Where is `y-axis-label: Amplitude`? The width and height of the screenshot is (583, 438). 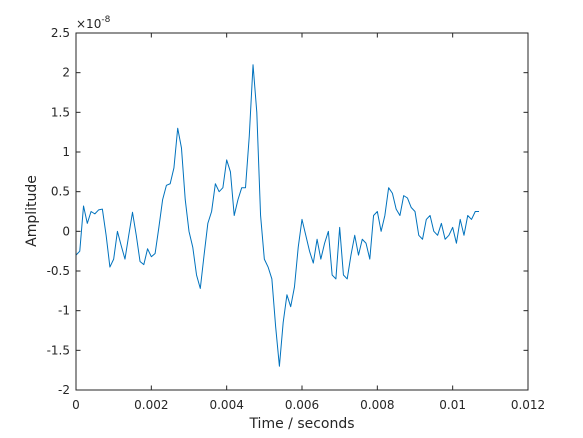 y-axis-label: Amplitude is located at coordinates (32, 211).